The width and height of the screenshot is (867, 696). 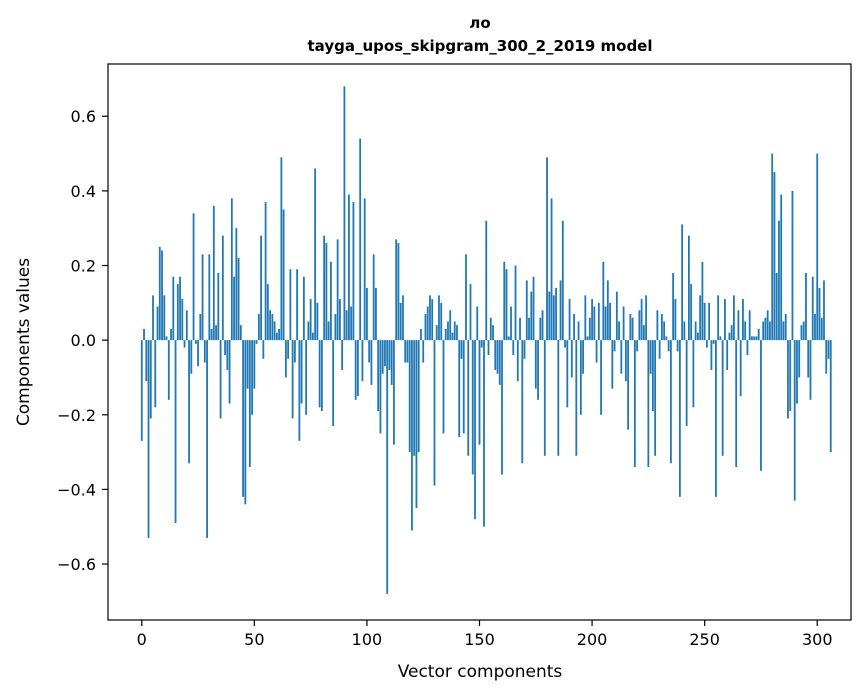 I want to click on x-tick-label-50: 50, so click(x=254, y=639).